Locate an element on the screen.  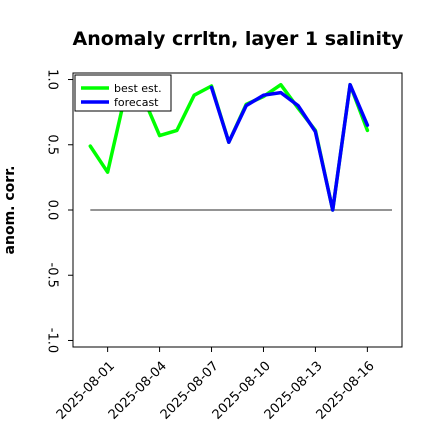
y-ticks: 1.0 0.5 0.0 -0.5 -1.0 is located at coordinates (59, 211).